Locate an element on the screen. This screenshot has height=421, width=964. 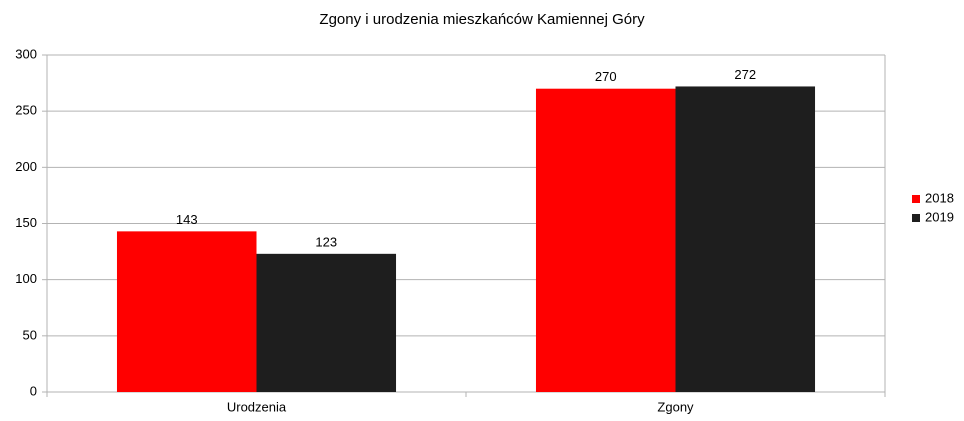
x-tick-label: Zgony is located at coordinates (675, 406).